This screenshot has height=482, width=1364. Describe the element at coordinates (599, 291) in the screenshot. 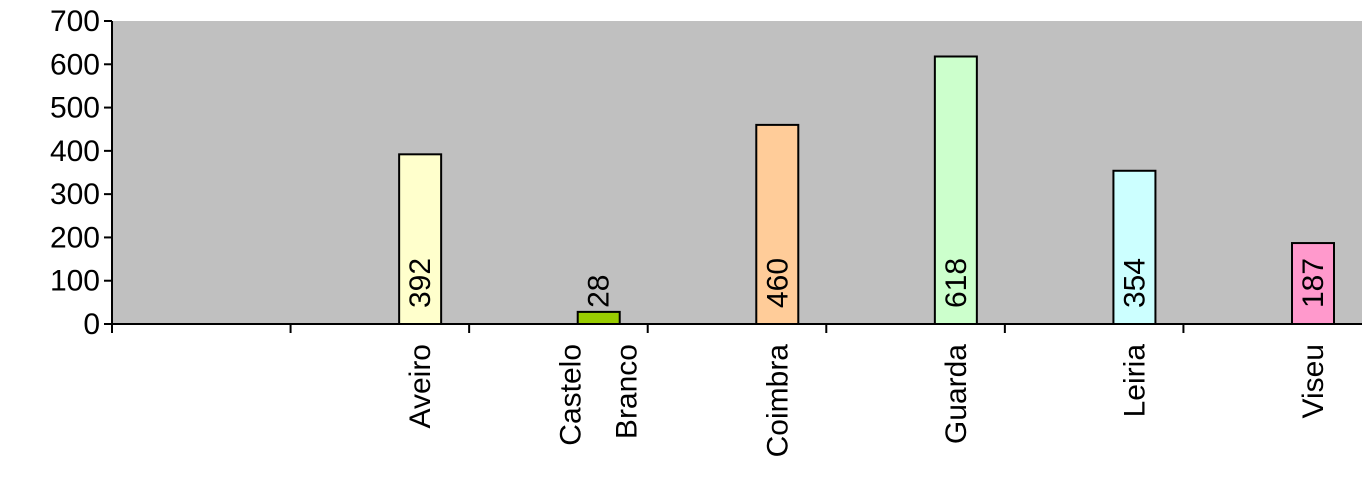

I see `data-label: 28` at that location.